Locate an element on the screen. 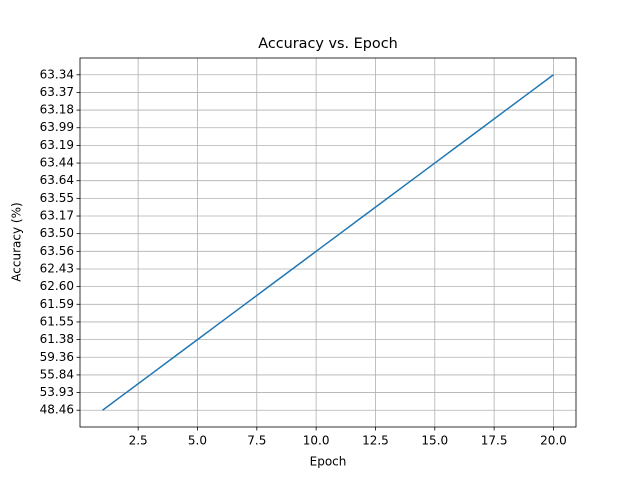 The image size is (640, 480). x-tick-label: 20.0 is located at coordinates (553, 441).